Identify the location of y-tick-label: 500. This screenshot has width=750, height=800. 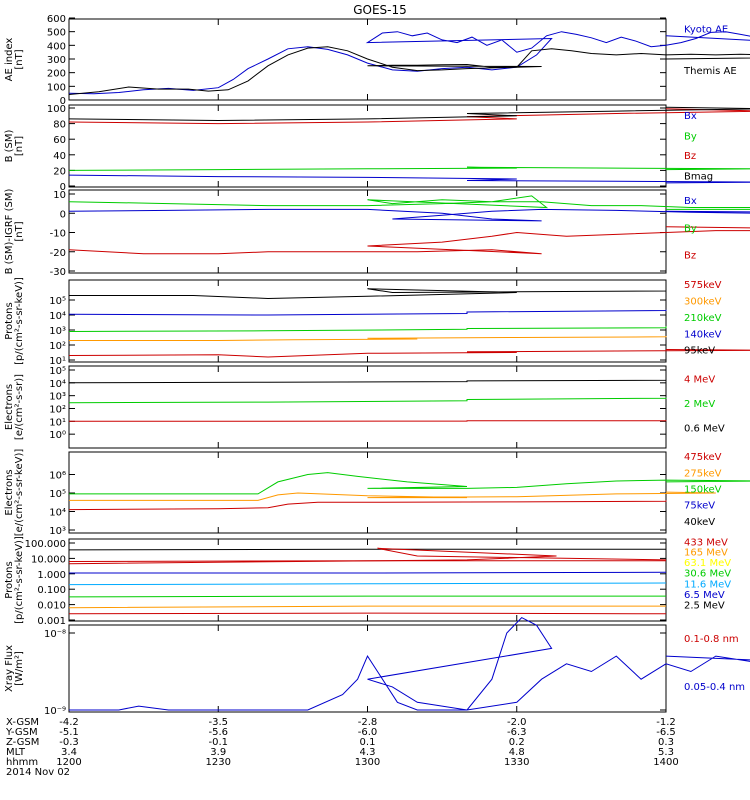
(56, 33).